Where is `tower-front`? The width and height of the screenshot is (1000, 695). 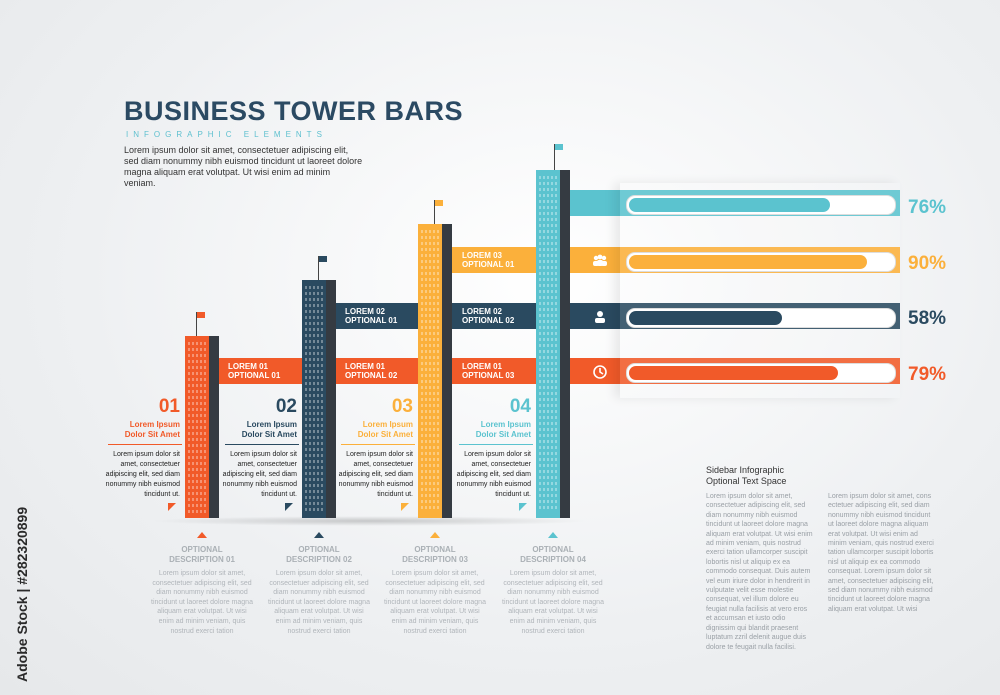
tower-front is located at coordinates (314, 399).